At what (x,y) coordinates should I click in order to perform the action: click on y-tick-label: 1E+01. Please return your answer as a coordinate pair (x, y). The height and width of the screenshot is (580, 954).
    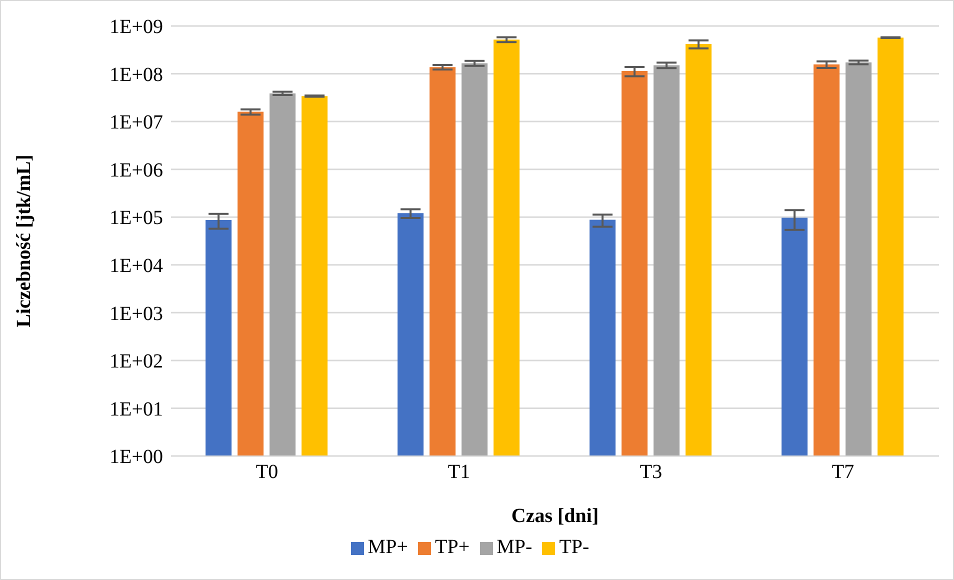
    Looking at the image, I should click on (136, 409).